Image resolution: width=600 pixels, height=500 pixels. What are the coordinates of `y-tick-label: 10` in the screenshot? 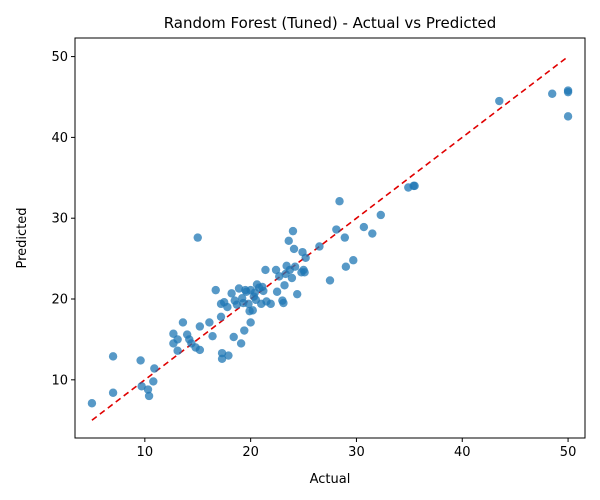 It's located at (59, 380).